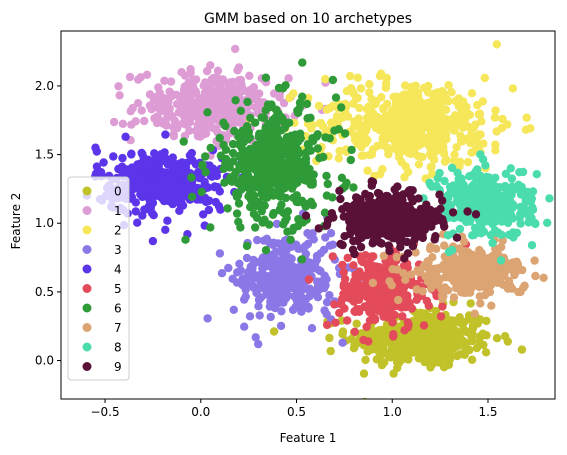 The image size is (567, 455). What do you see at coordinates (487, 412) in the screenshot?
I see `x-tick-label: 1.5` at bounding box center [487, 412].